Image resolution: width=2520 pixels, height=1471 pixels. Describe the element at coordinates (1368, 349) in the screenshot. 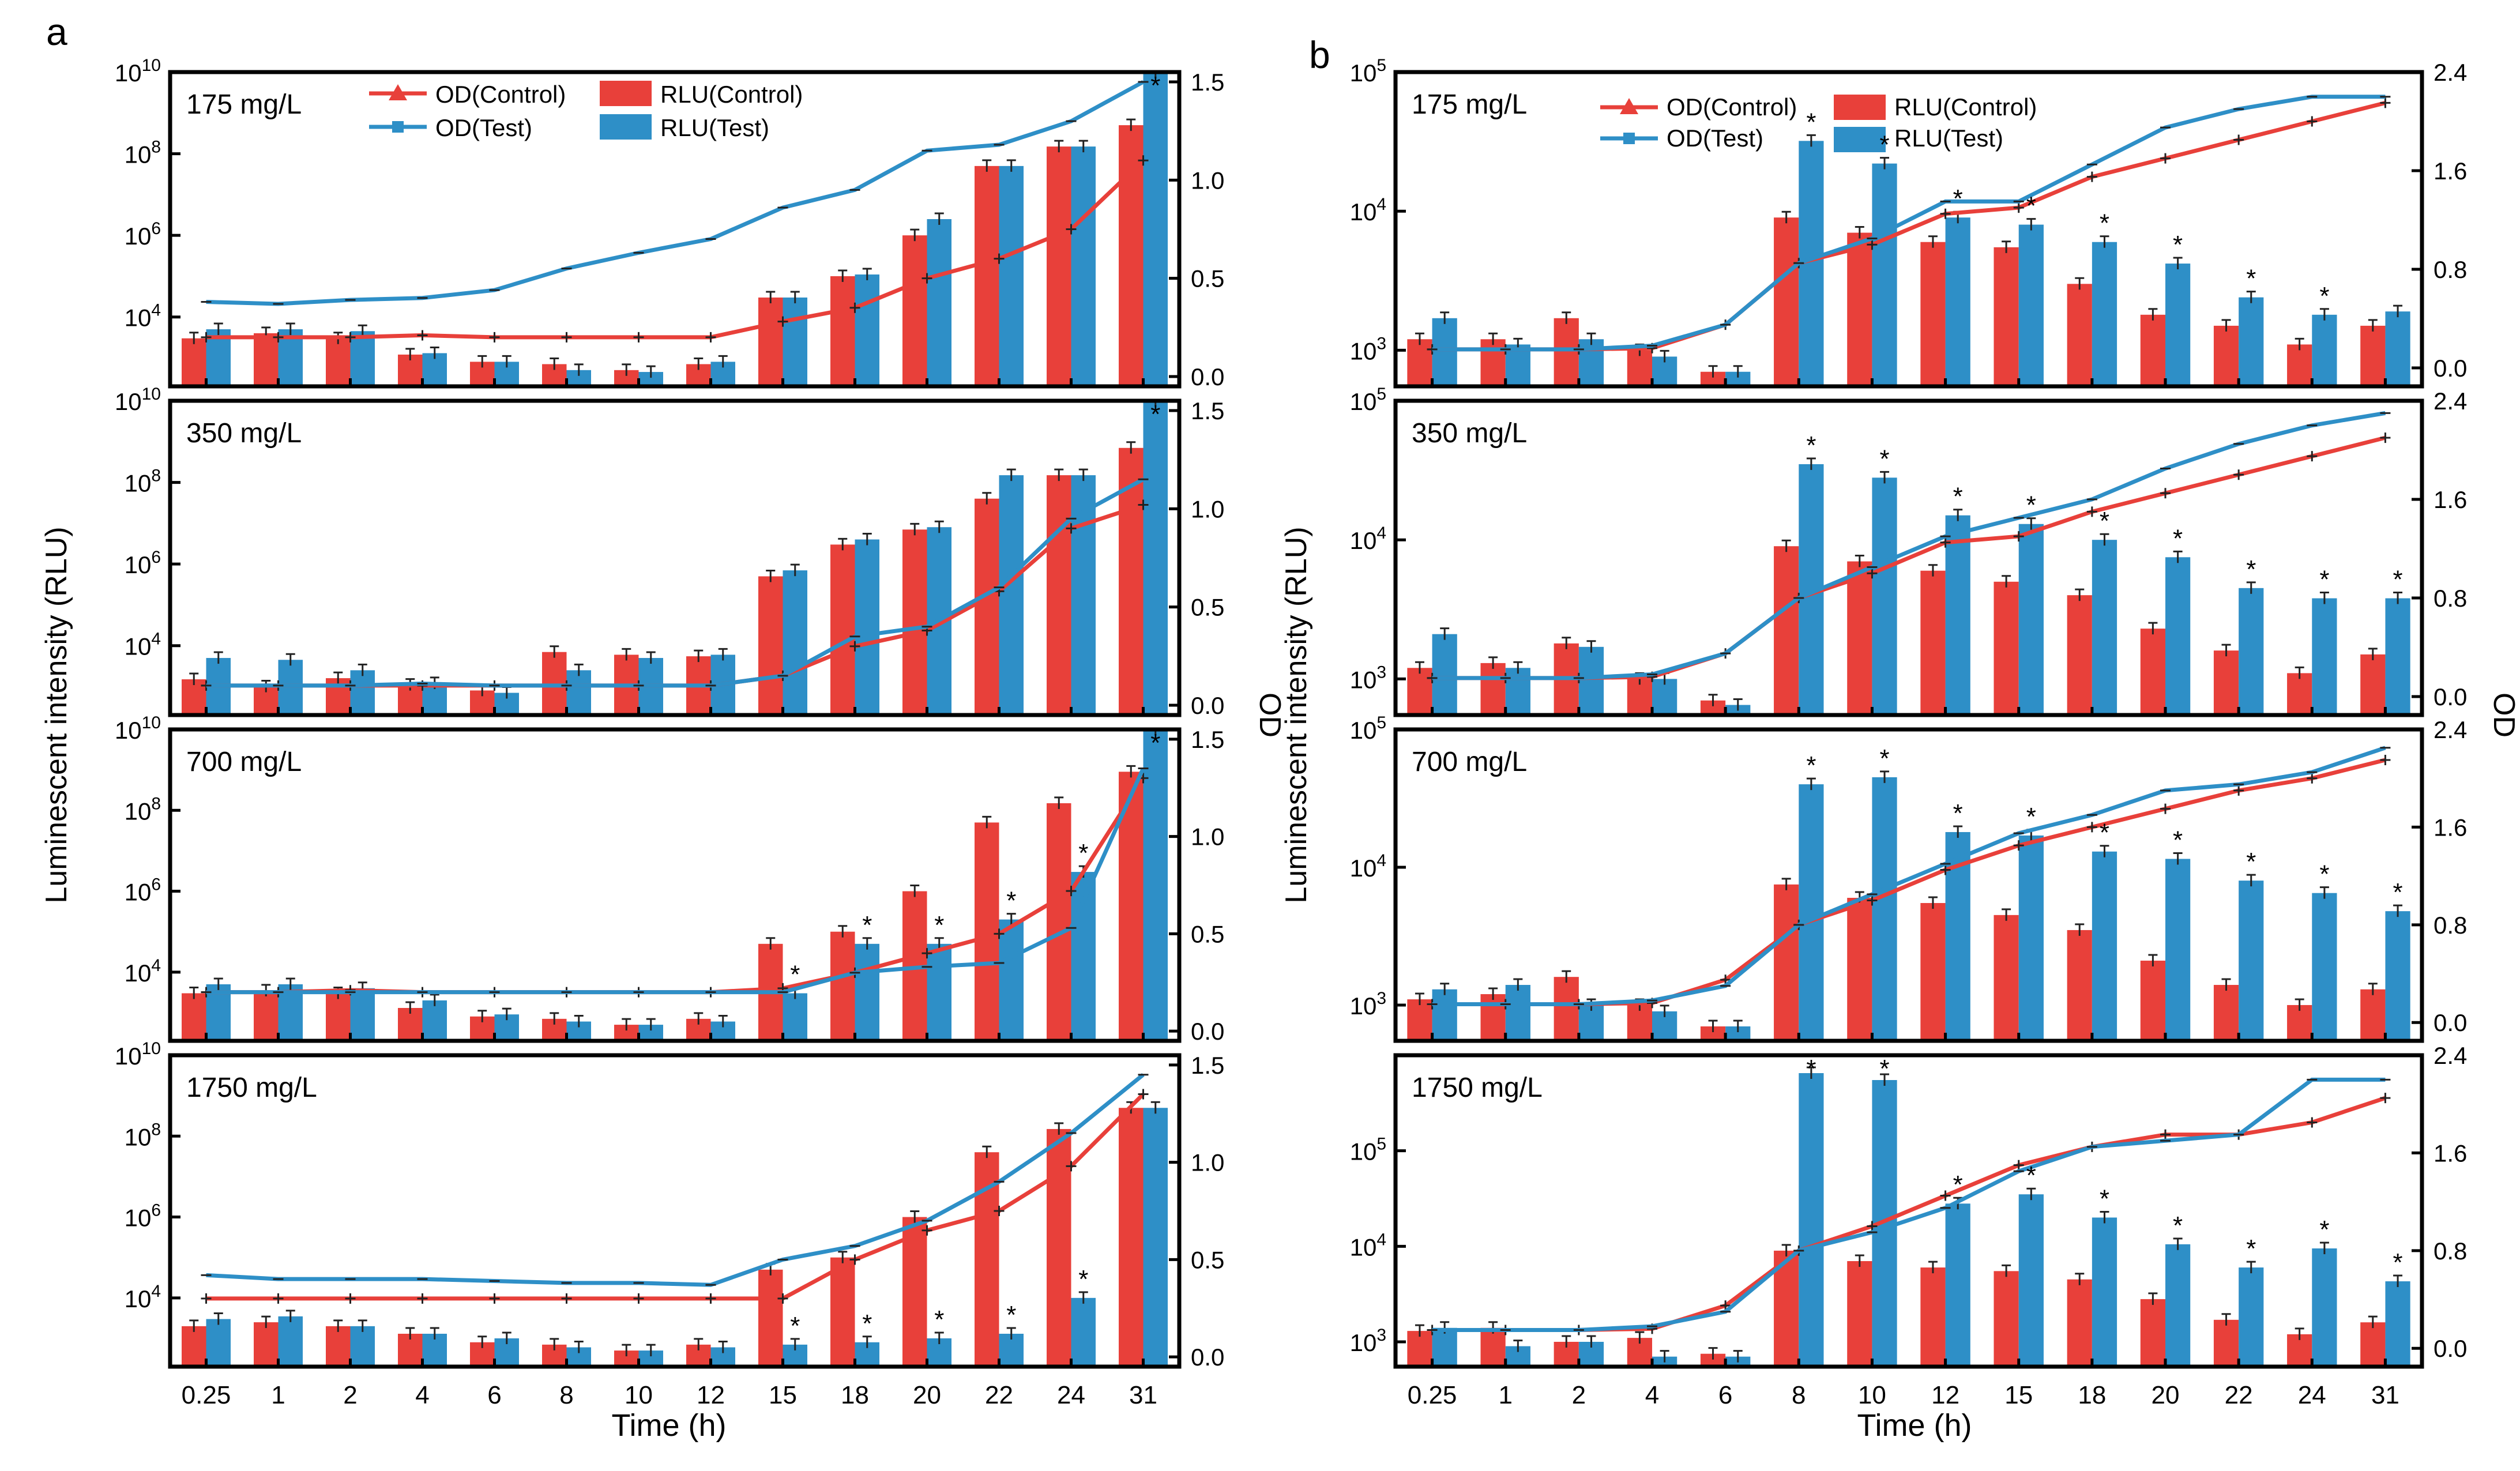

I see `left-tick-label: 10³` at that location.